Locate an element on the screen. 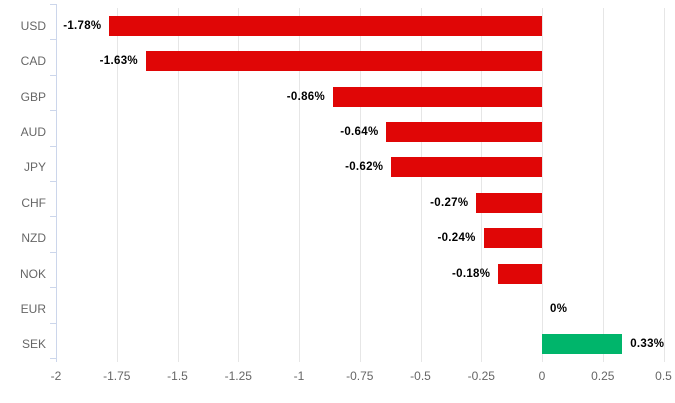 The image size is (675, 403). category-label-nzd: NZD is located at coordinates (33, 238).